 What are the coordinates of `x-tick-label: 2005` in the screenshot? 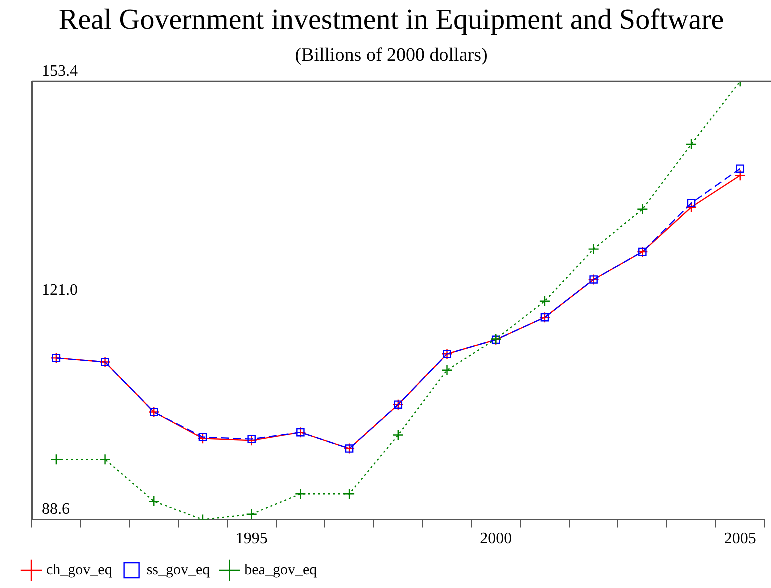 It's located at (740, 539).